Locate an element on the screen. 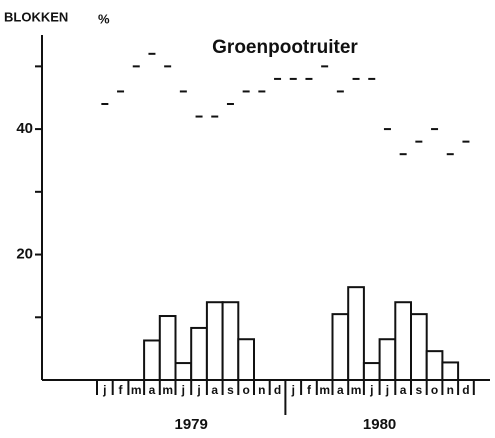 This screenshot has height=438, width=495. y-tick-label: 20 is located at coordinates (24, 254).